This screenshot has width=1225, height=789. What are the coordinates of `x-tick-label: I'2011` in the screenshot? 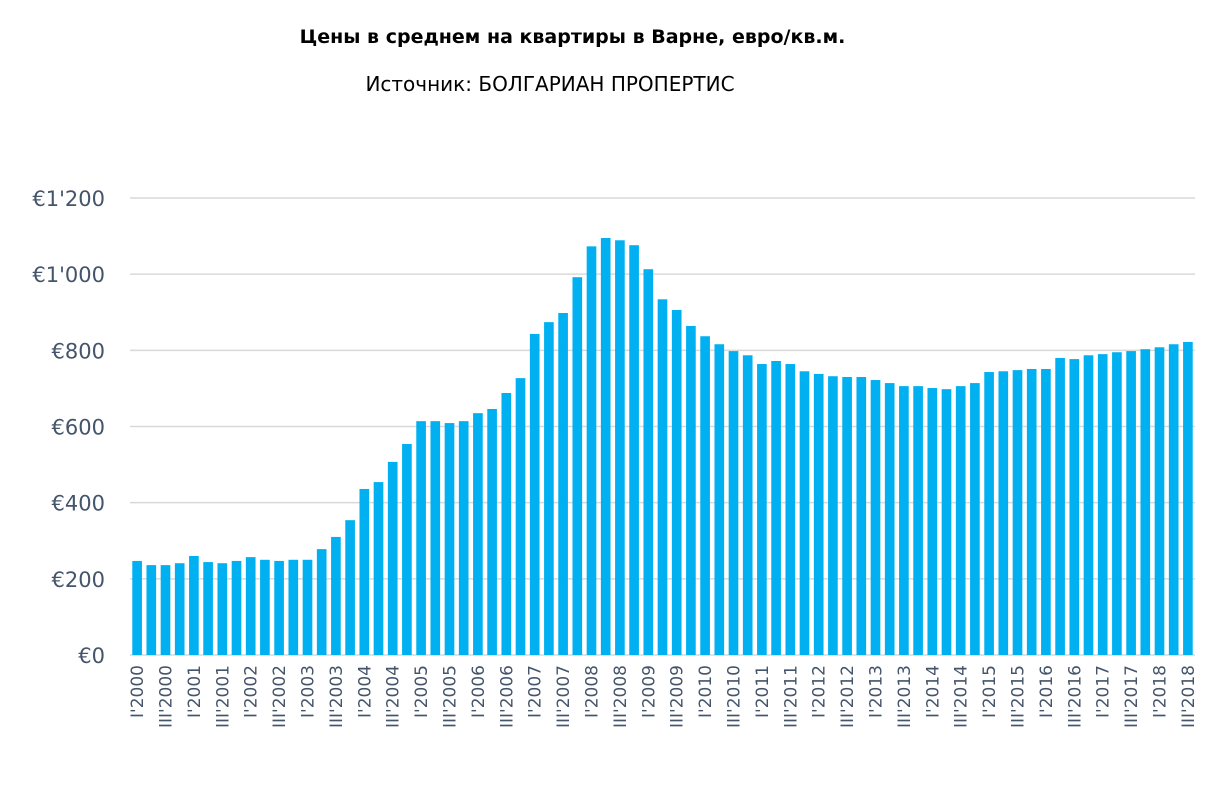 It's located at (763, 691).